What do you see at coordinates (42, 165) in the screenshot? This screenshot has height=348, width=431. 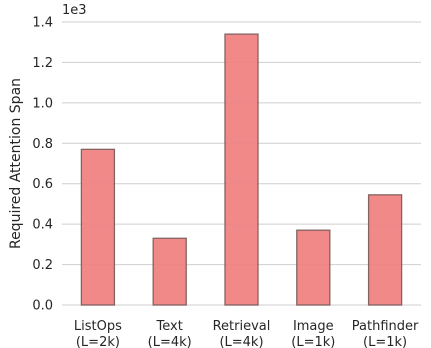 I see `y-tick-labels: 0.0 0.2 0.4 0.6 0.8 1.0 1.2 1.4` at bounding box center [42, 165].